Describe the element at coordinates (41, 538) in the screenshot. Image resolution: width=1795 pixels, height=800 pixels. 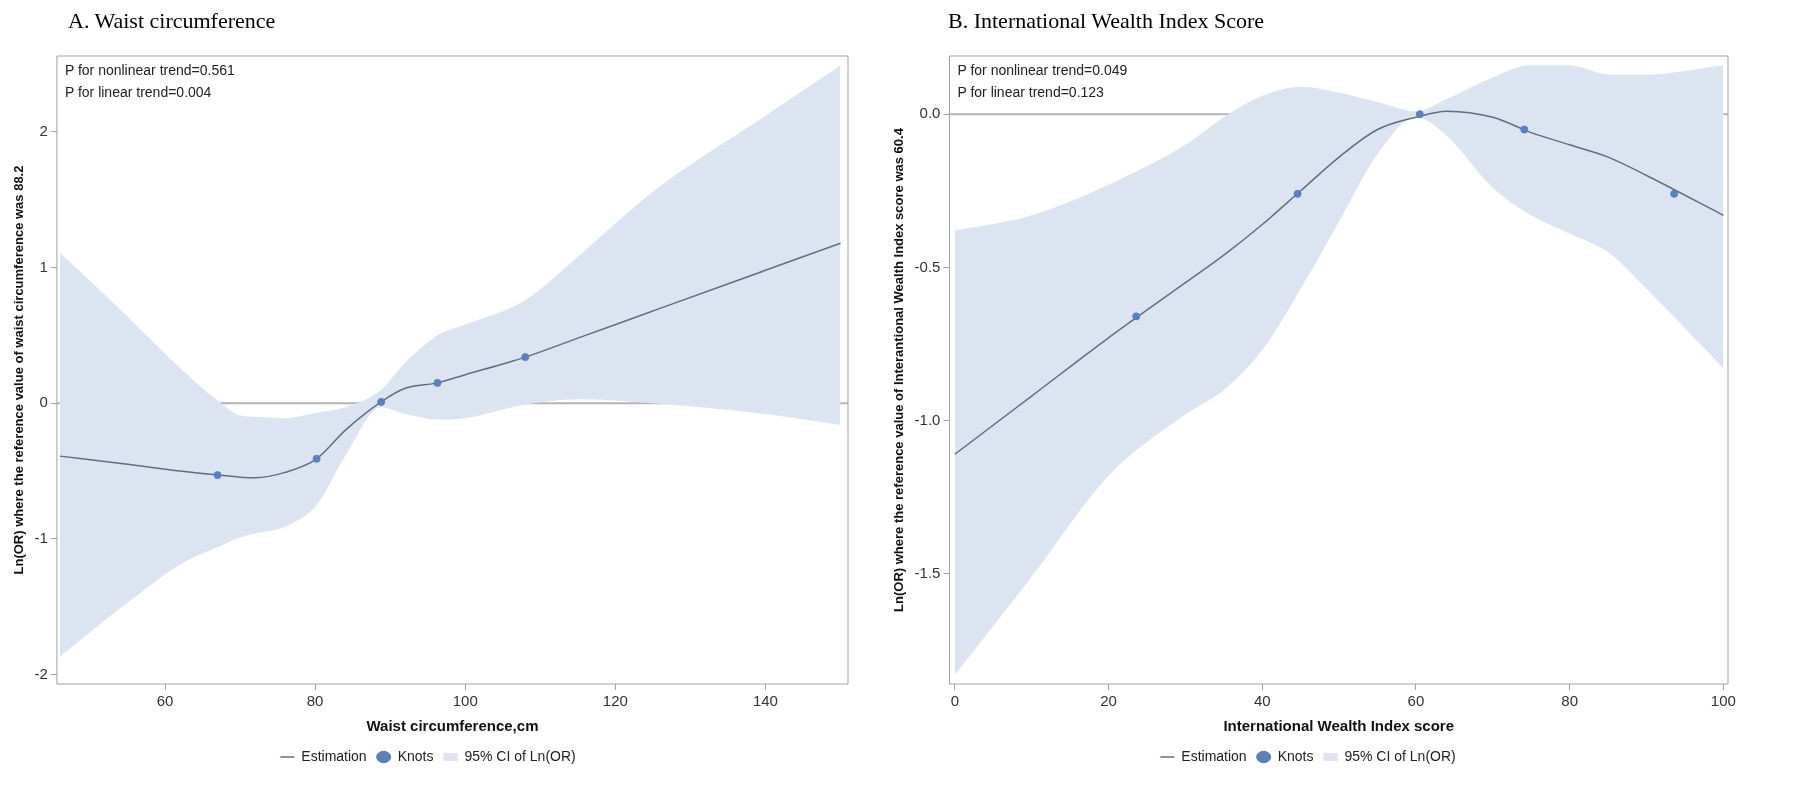
I see `y-tick-label: -1` at that location.